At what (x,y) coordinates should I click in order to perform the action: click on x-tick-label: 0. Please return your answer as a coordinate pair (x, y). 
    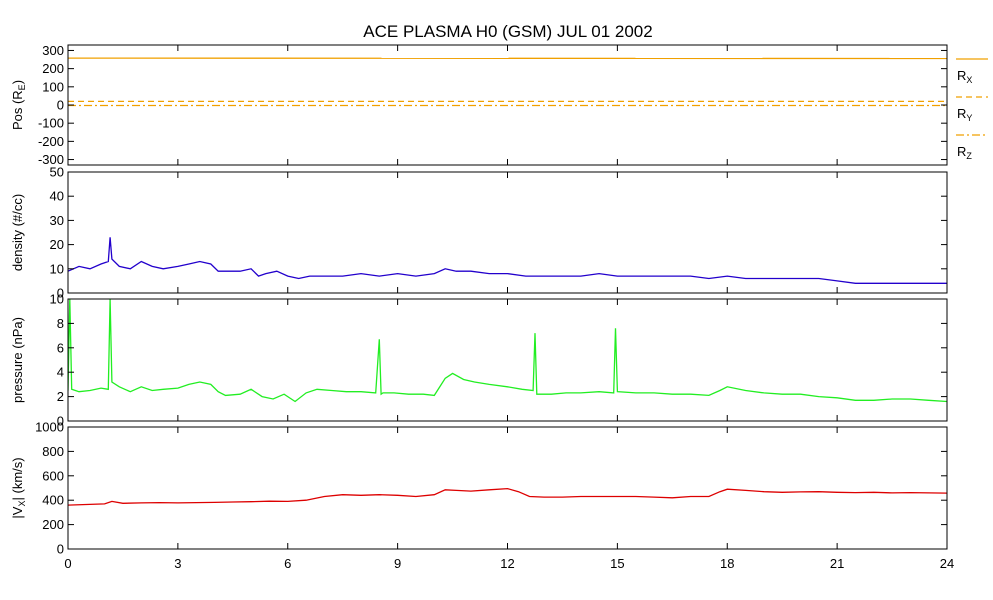
    Looking at the image, I should click on (67, 563).